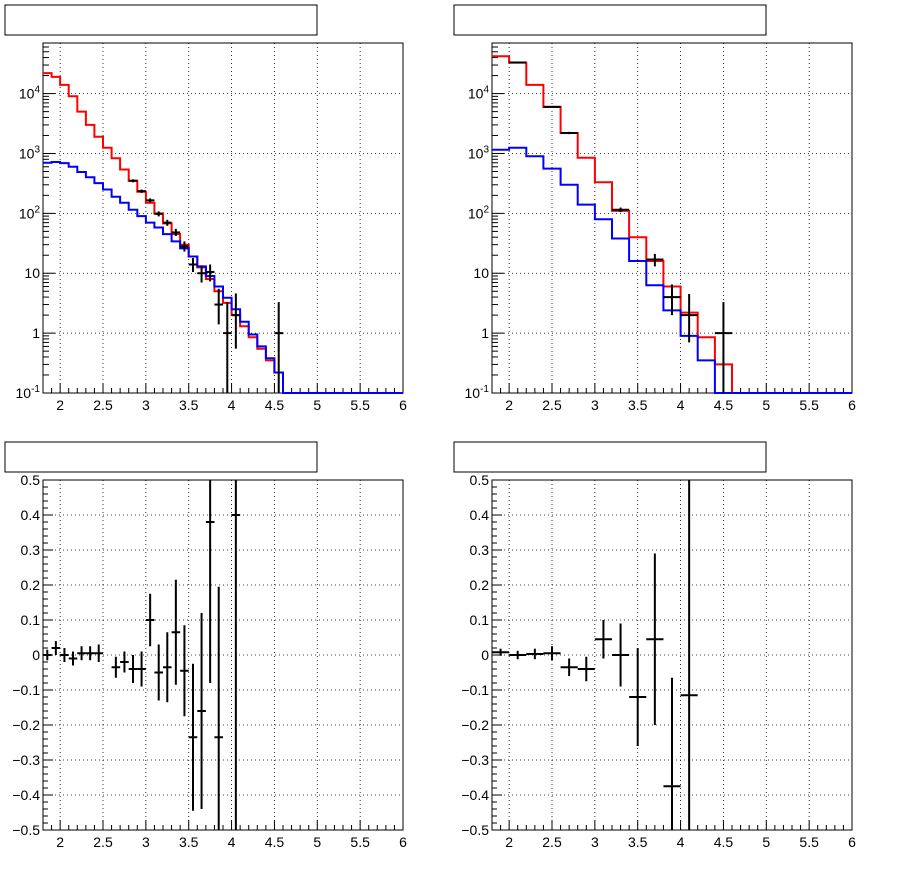  What do you see at coordinates (475, 690) in the screenshot?
I see `y-tick-label: −0.1` at bounding box center [475, 690].